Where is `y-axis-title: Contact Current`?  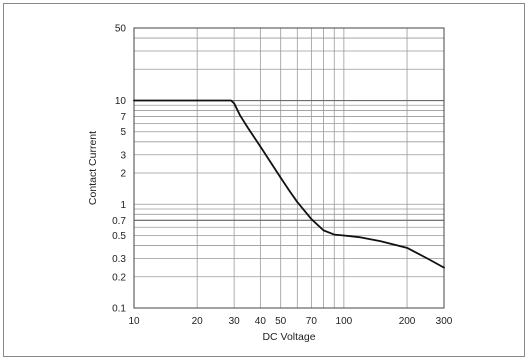
y-axis-title: Contact Current is located at coordinates (93, 168).